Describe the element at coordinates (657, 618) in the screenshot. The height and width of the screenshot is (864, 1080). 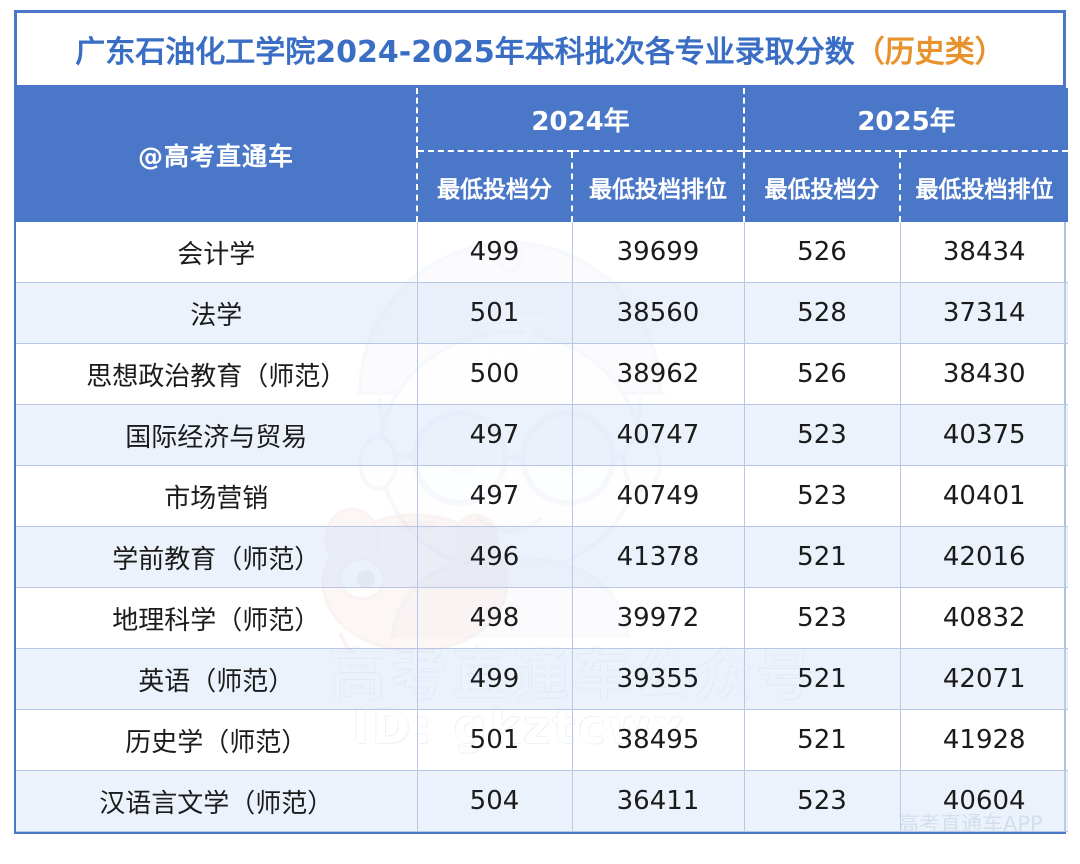
I see `cell-2024-min-rank: 39972` at that location.